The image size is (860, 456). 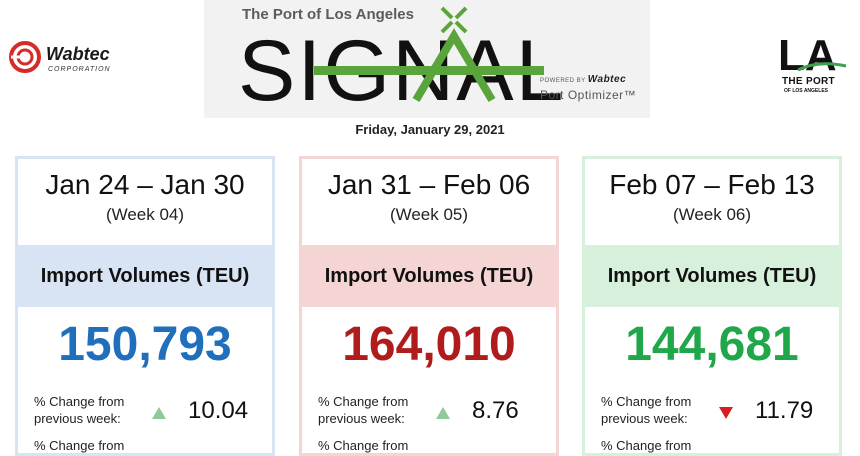 What do you see at coordinates (78, 54) in the screenshot?
I see `wabtec-wordmark: Wabtec` at bounding box center [78, 54].